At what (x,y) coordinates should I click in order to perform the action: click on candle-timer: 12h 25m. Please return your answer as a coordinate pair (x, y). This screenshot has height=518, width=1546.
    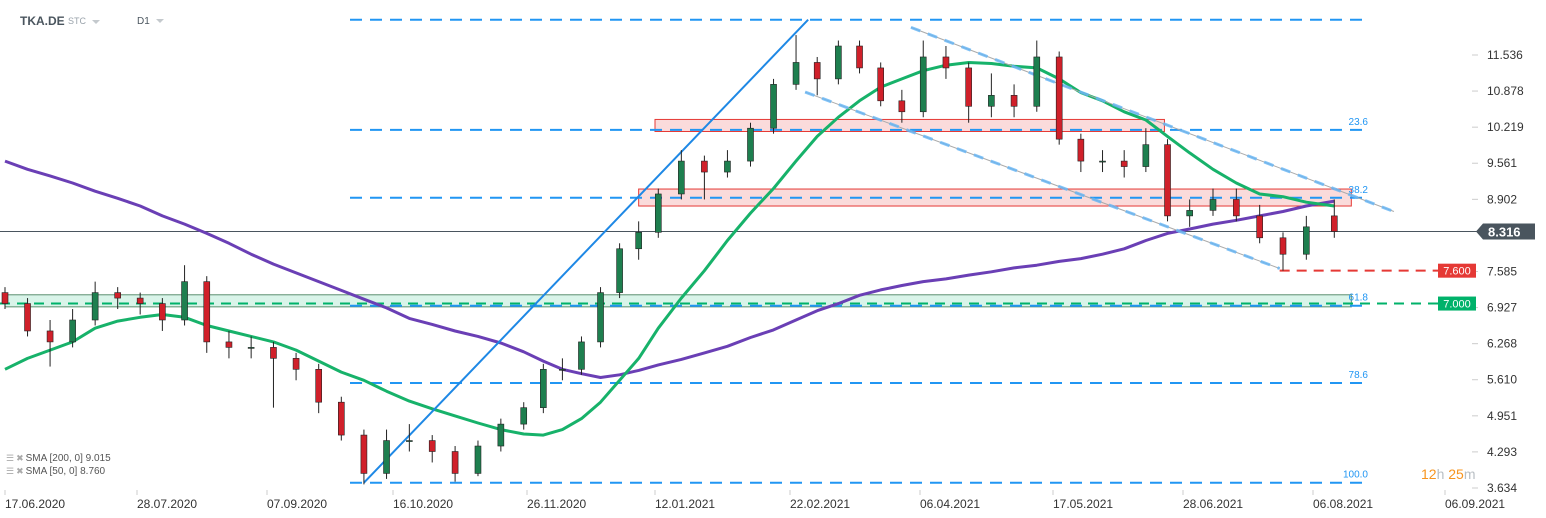
    Looking at the image, I should click on (1448, 474).